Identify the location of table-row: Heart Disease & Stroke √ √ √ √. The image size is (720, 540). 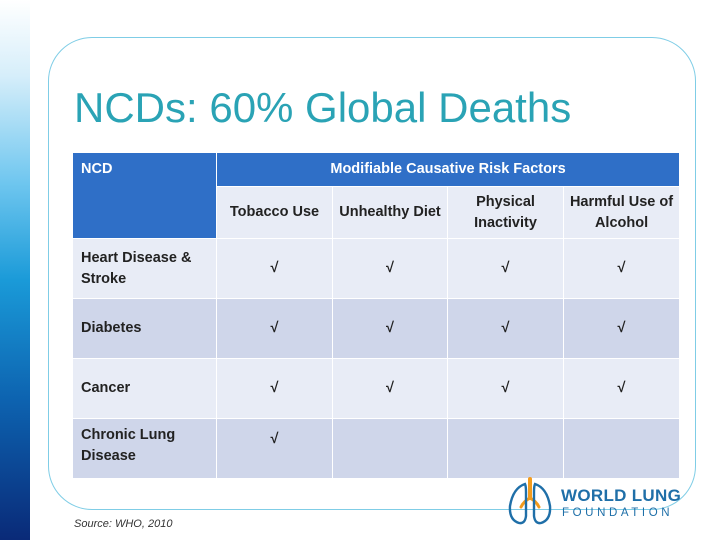
(376, 268).